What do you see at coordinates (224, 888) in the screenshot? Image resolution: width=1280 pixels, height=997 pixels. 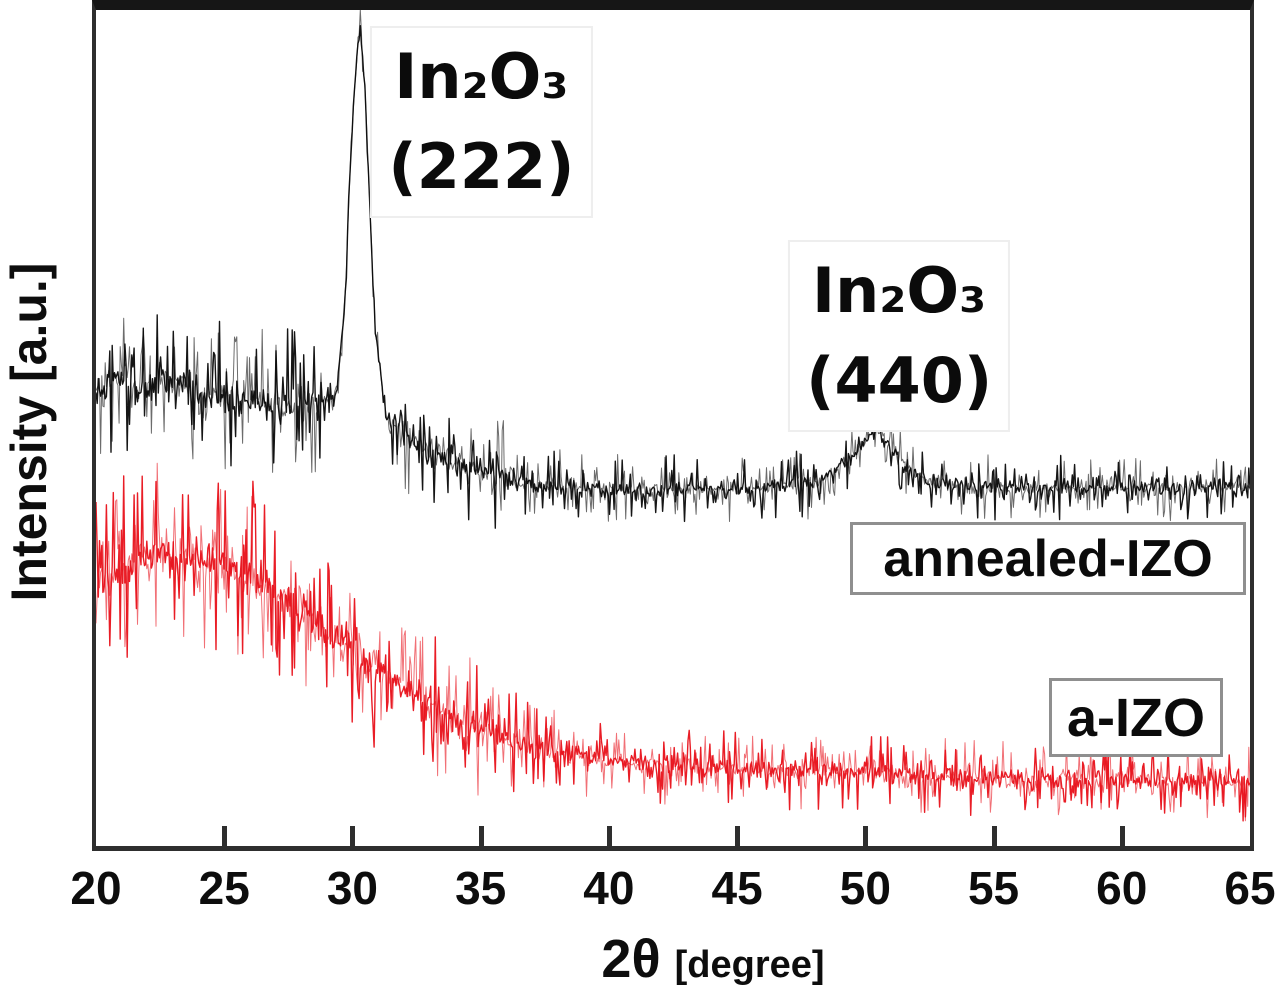 I see `x-tick-label-25: 25` at bounding box center [224, 888].